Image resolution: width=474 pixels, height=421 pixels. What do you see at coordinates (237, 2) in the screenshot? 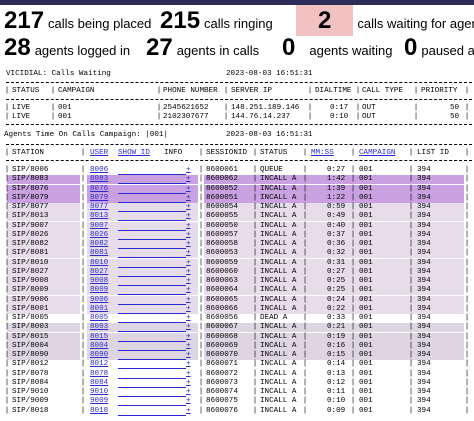
I see `top-strip` at bounding box center [237, 2].